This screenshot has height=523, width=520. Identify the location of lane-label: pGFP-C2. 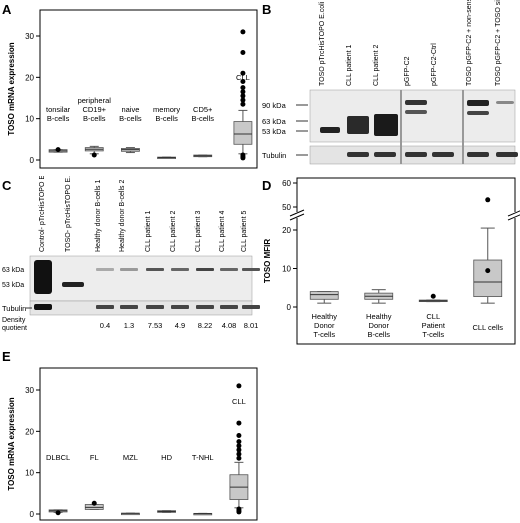
(407, 71).